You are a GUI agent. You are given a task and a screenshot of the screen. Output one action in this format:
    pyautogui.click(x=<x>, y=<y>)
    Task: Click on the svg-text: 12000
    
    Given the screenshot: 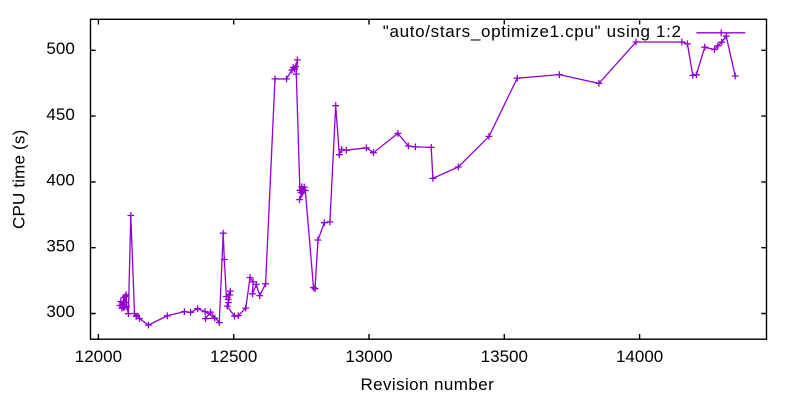 What is the action you would take?
    pyautogui.click(x=98, y=356)
    